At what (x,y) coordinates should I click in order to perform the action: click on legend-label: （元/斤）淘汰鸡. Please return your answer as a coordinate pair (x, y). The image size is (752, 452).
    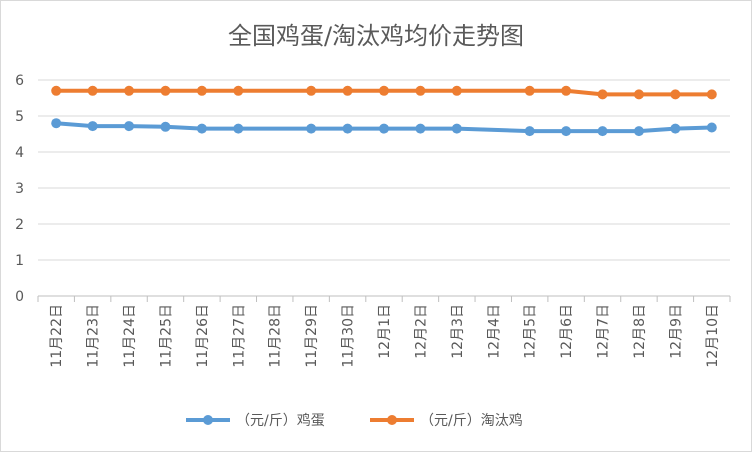
    Looking at the image, I should click on (471, 420).